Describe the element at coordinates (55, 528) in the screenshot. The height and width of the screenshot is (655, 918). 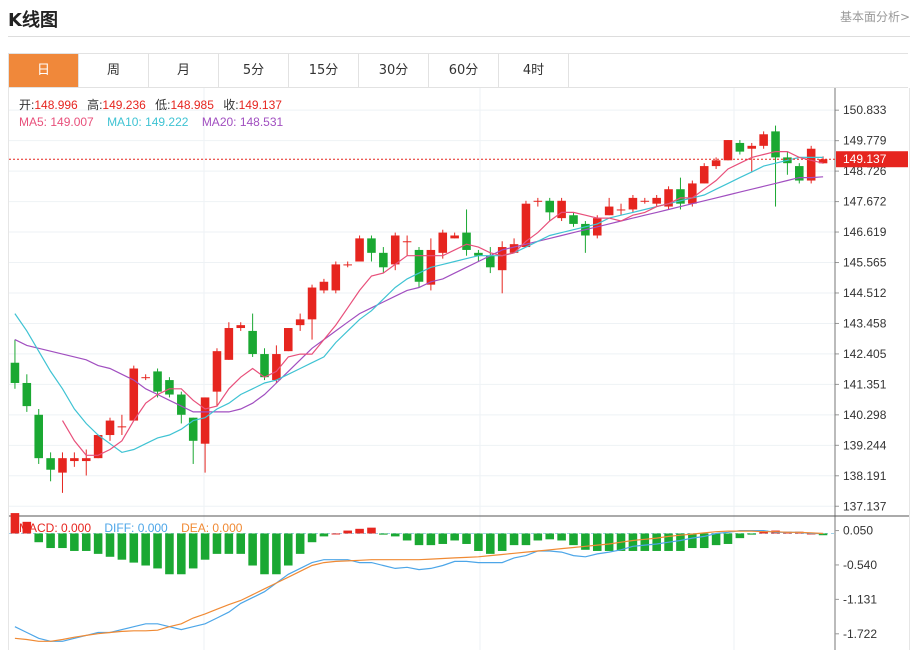
I see `macd-value: MACD: 0.000` at that location.